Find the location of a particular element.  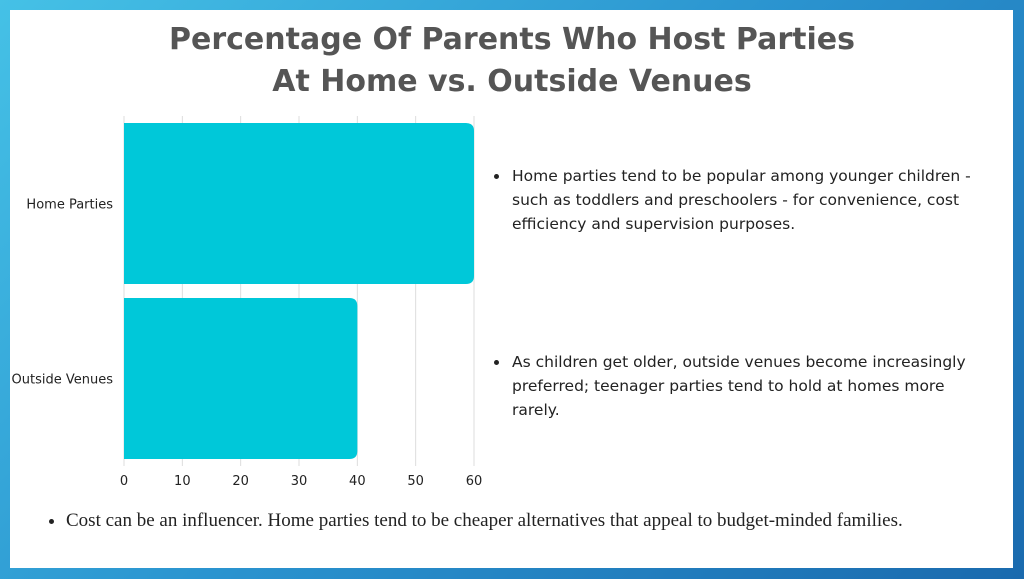

x-tick-label: 0 is located at coordinates (124, 481).